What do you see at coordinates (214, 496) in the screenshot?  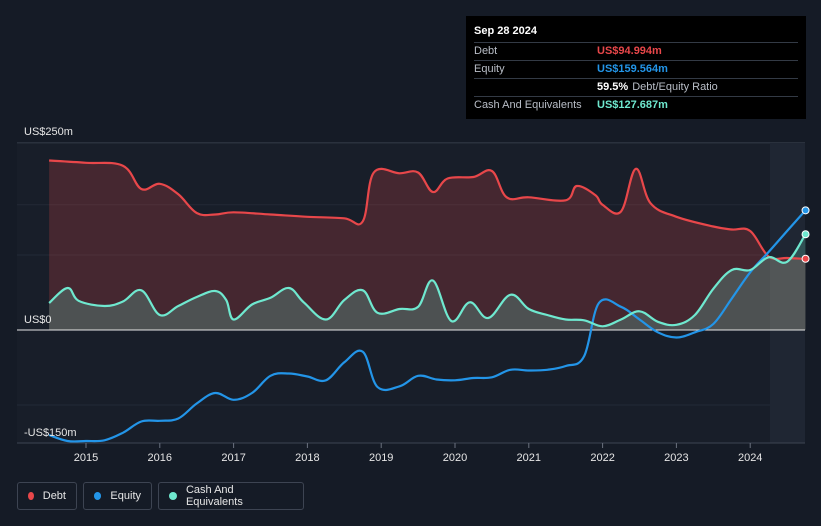 I see `legend-cash-label: Cash And Equivalents` at bounding box center [214, 496].